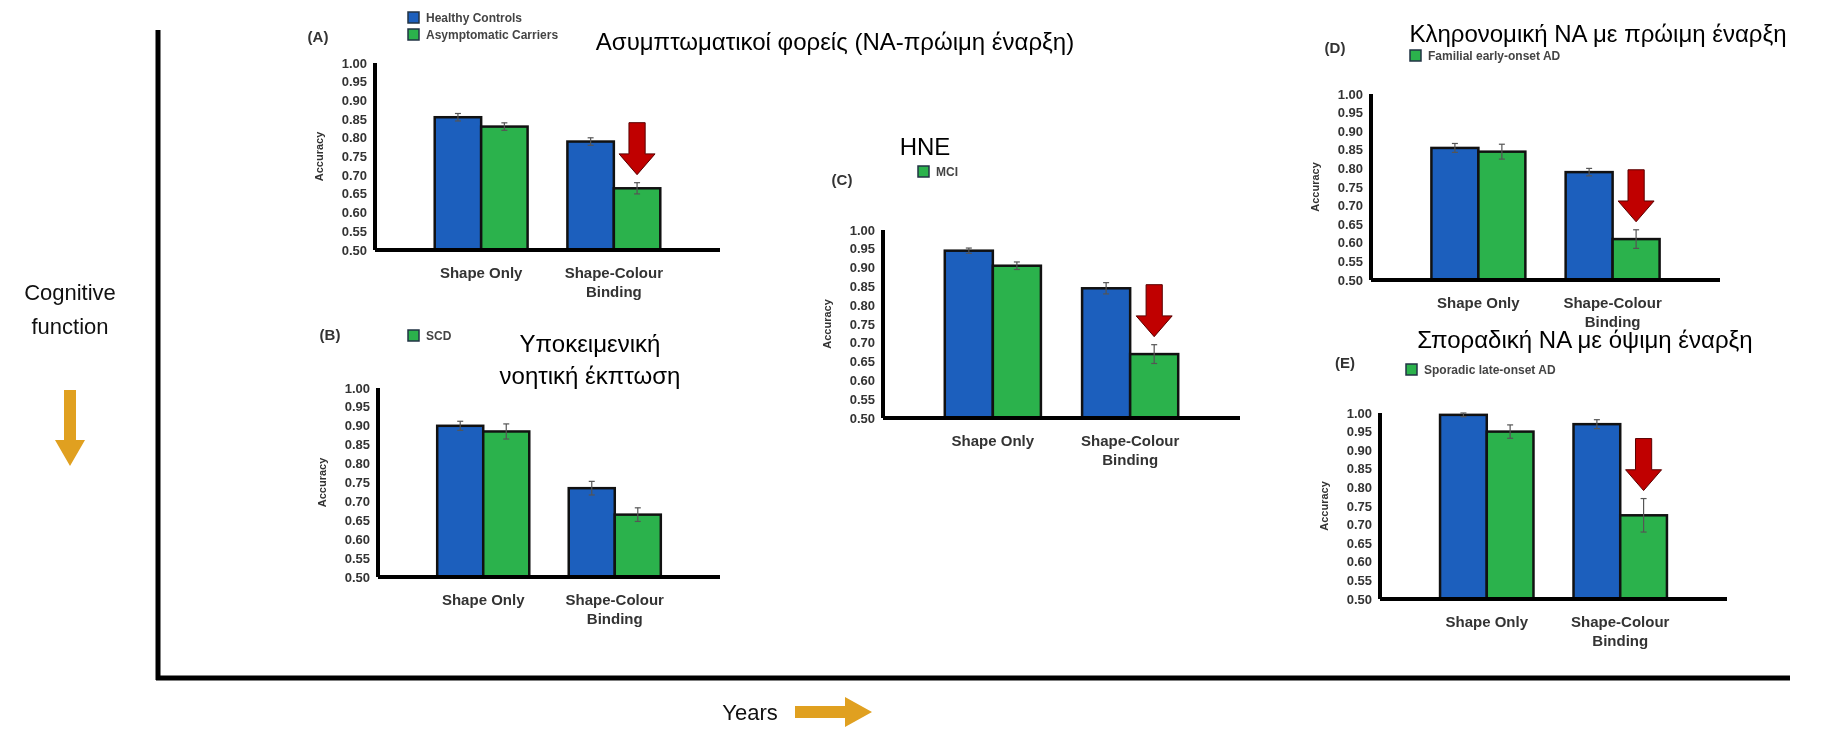 Image resolution: width=1825 pixels, height=731 pixels. Describe the element at coordinates (1490, 370) in the screenshot. I see `legend-label: Sporadic late-onset AD` at that location.